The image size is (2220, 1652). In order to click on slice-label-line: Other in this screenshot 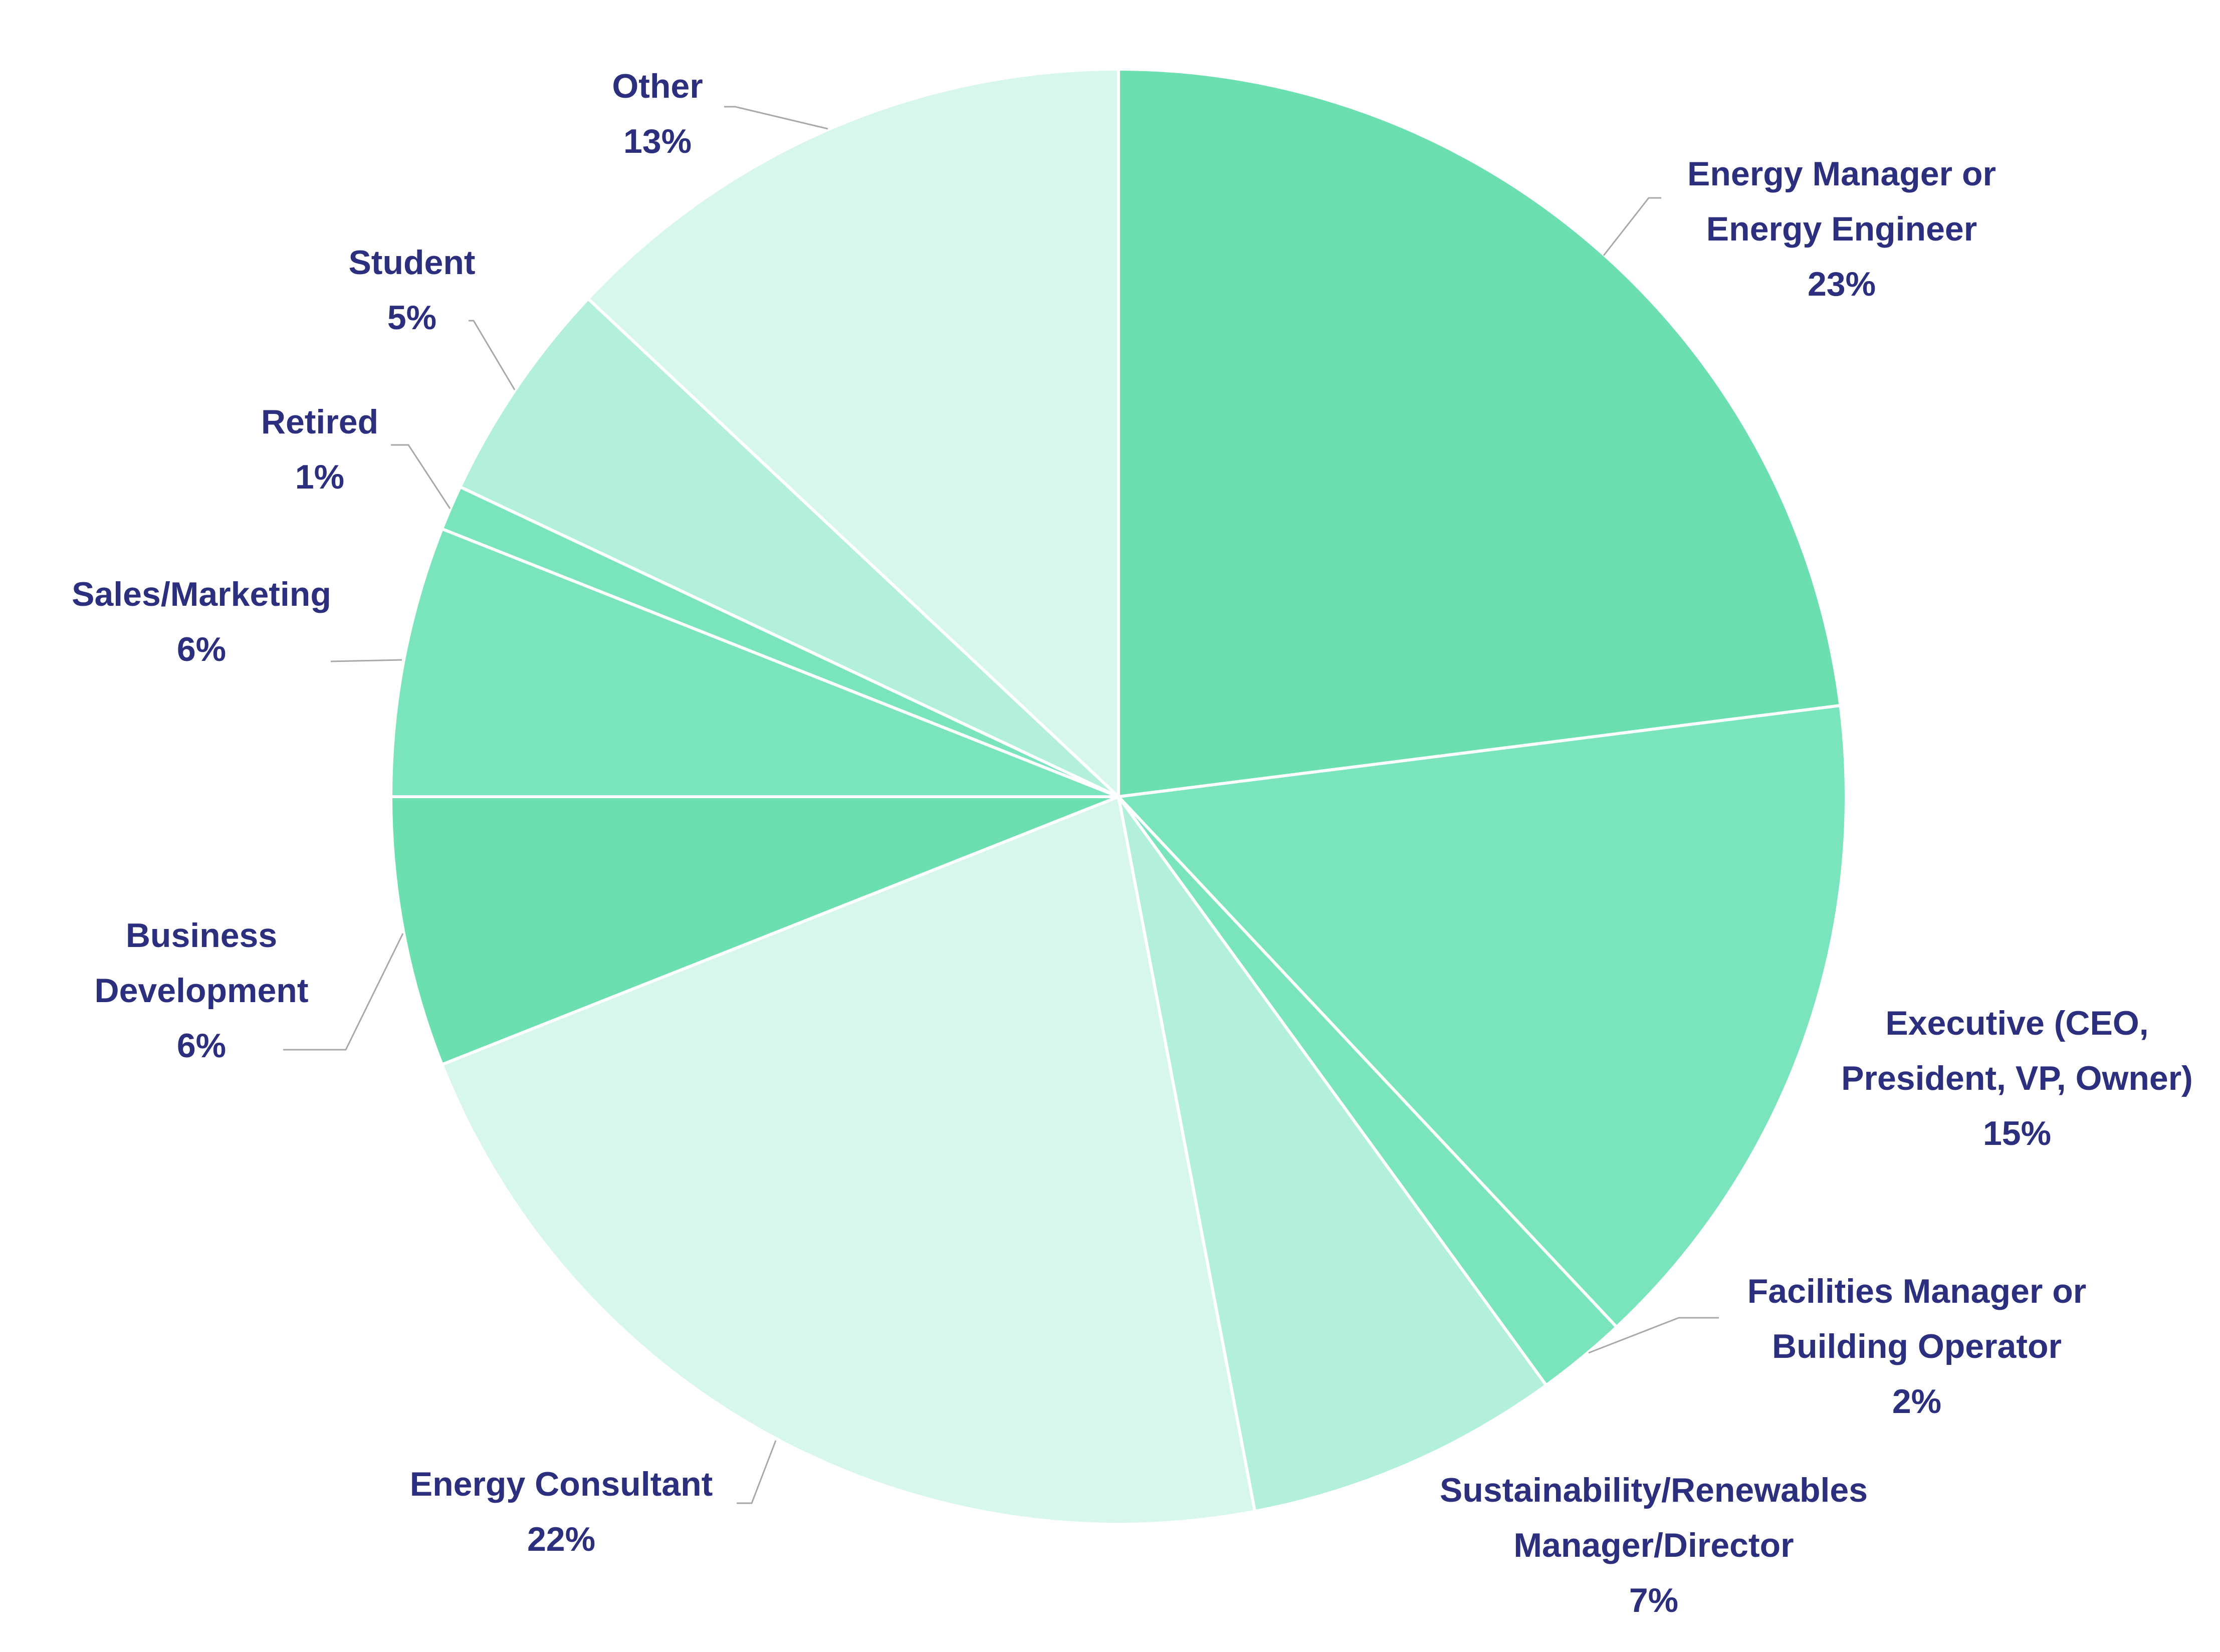, I will do `click(657, 86)`.